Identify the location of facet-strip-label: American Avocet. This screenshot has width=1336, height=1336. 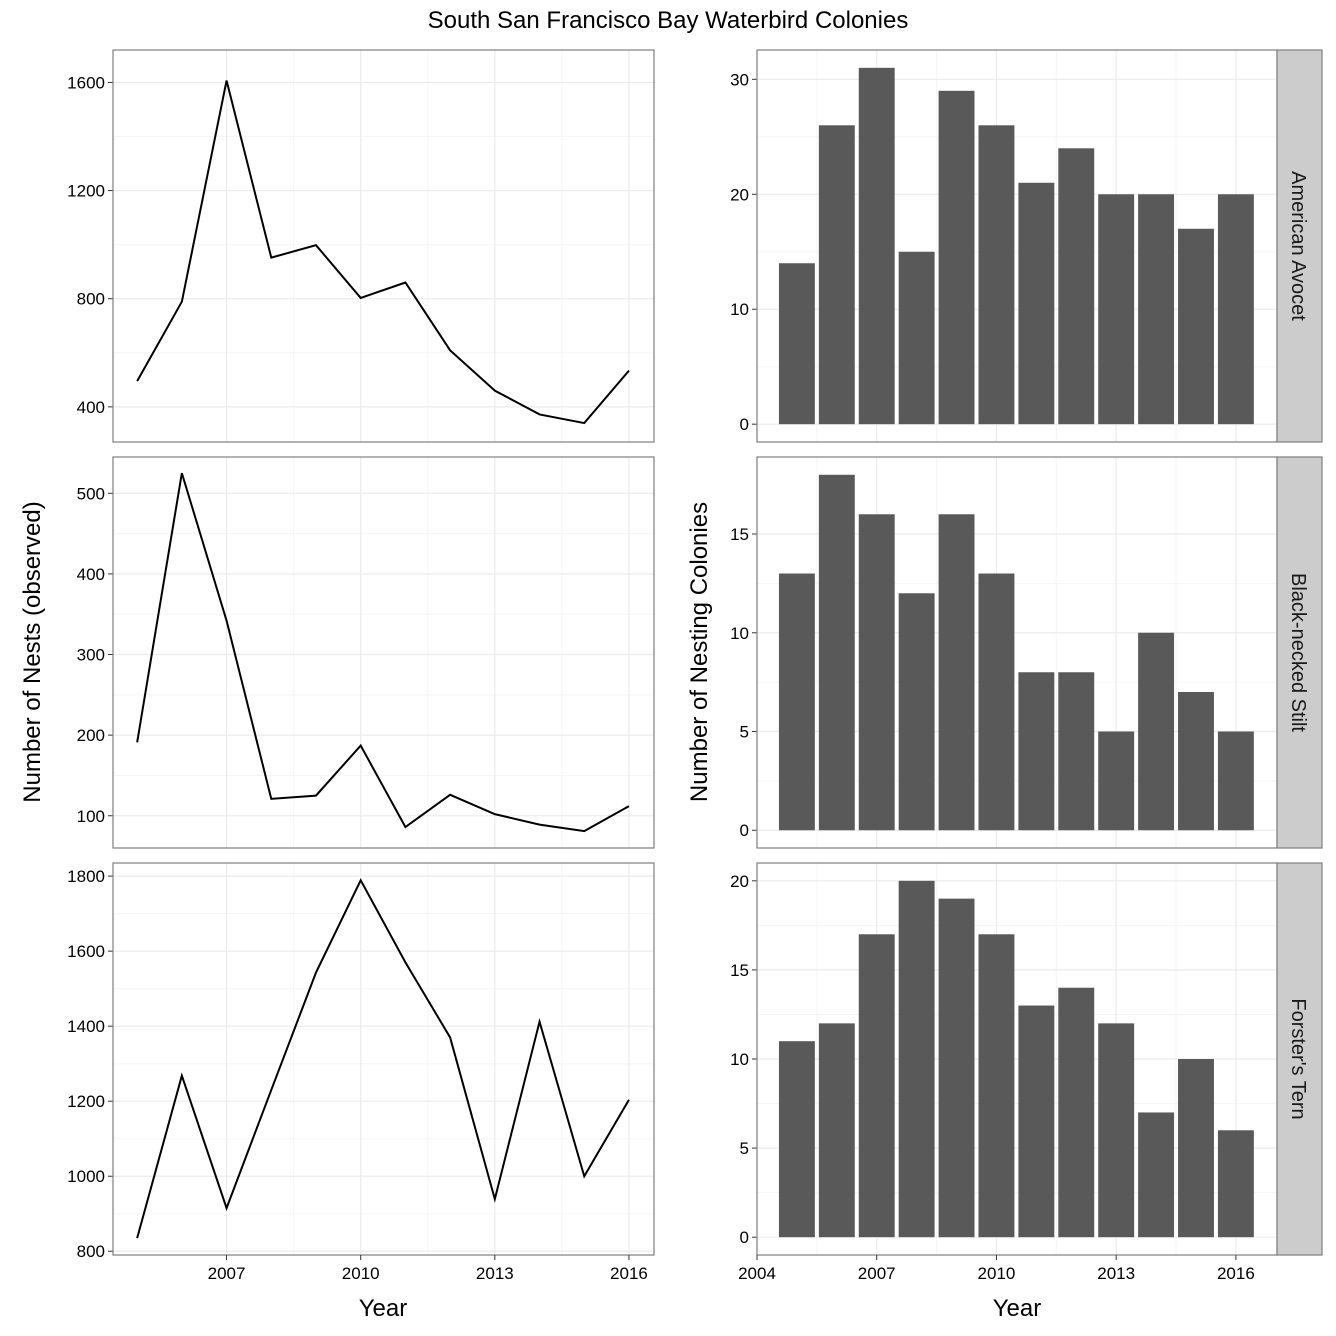
(1298, 246).